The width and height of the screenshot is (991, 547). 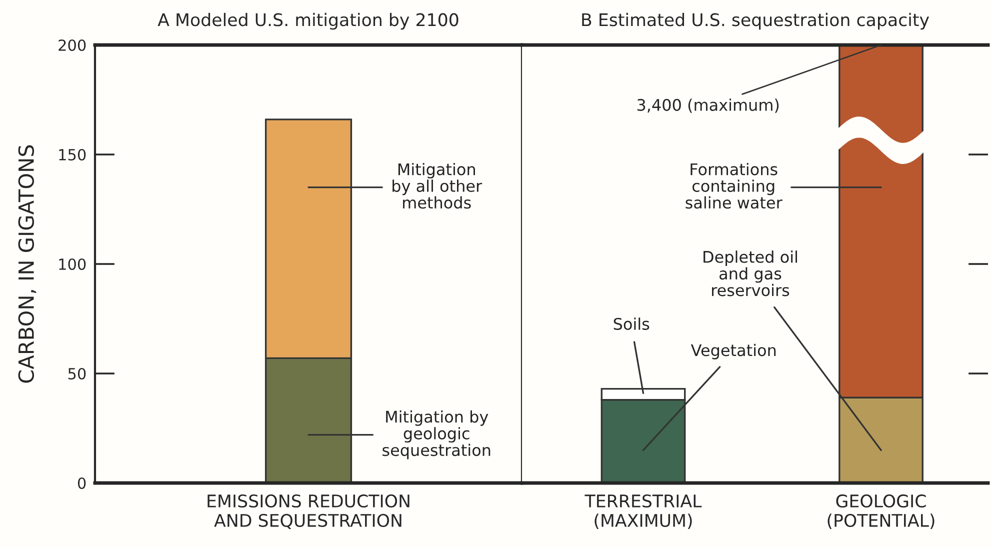 I want to click on text: Depleted oil and gas reservoirs, so click(x=750, y=273).